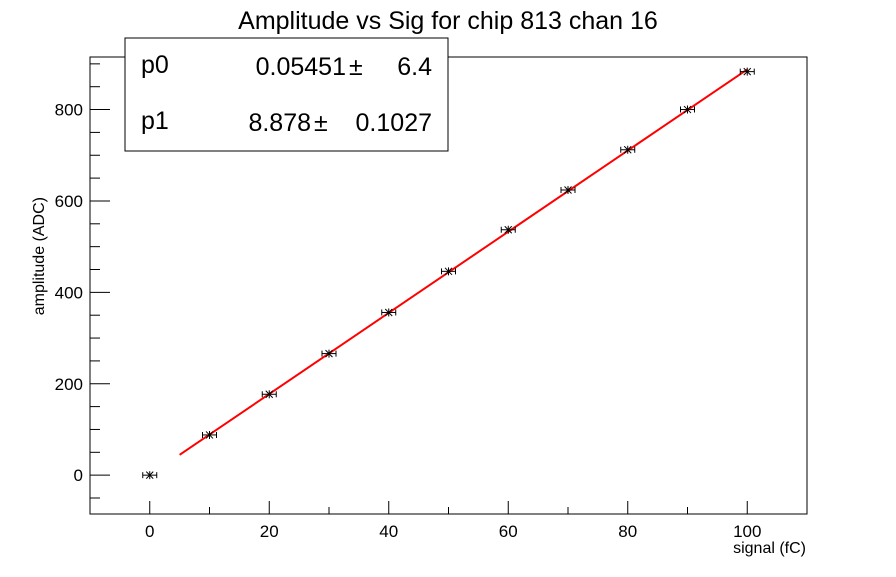 The height and width of the screenshot is (577, 896). I want to click on x-tick-label: 40, so click(388, 531).